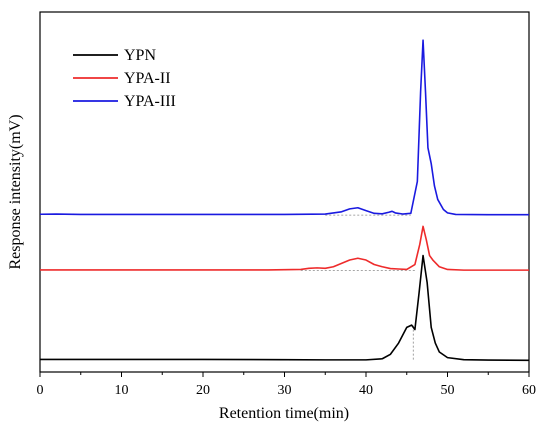  What do you see at coordinates (140, 55) in the screenshot?
I see `legend-label-ypn: YPN` at bounding box center [140, 55].